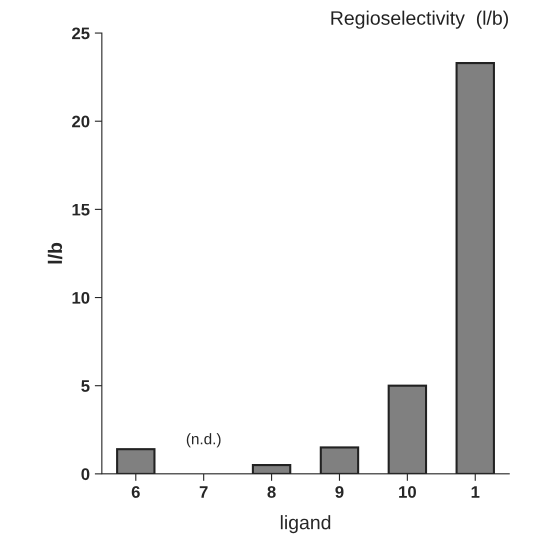 Image resolution: width=536 pixels, height=551 pixels. What do you see at coordinates (55, 253) in the screenshot?
I see `y-axis-title: l/b` at bounding box center [55, 253].